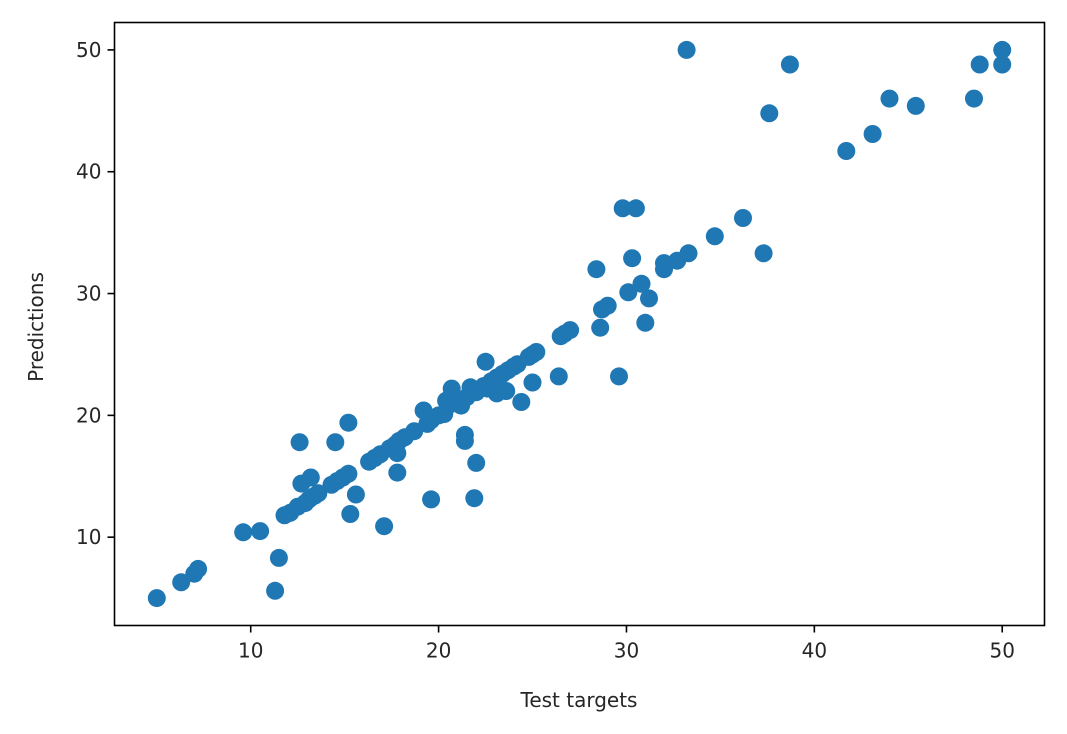 The width and height of the screenshot is (1067, 734). I want to click on y-axis-ticks: 10 20 30 40 50, so click(95, 293).